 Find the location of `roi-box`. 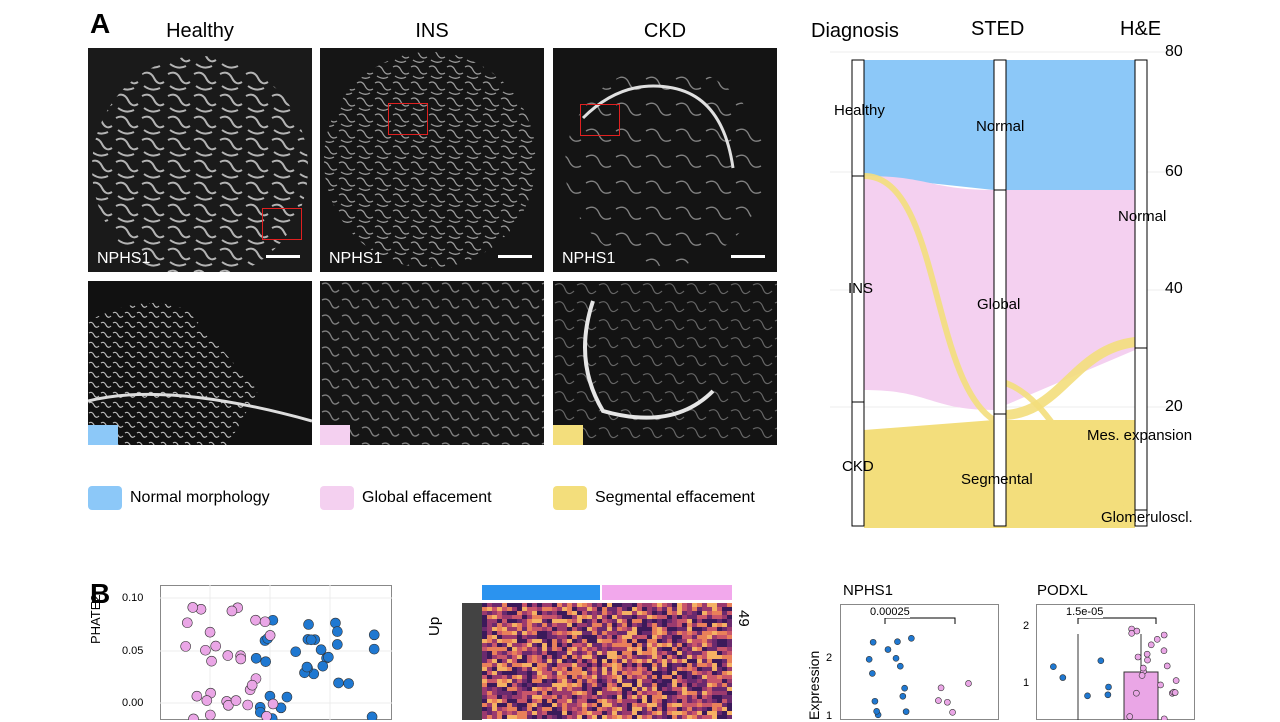

roi-box is located at coordinates (600, 120).